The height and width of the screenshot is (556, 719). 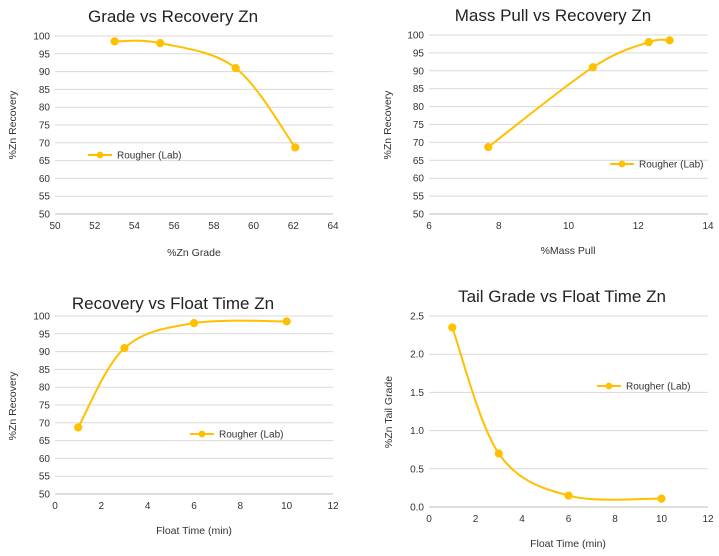 What do you see at coordinates (41, 37) in the screenshot?
I see `y-tick-label: 100` at bounding box center [41, 37].